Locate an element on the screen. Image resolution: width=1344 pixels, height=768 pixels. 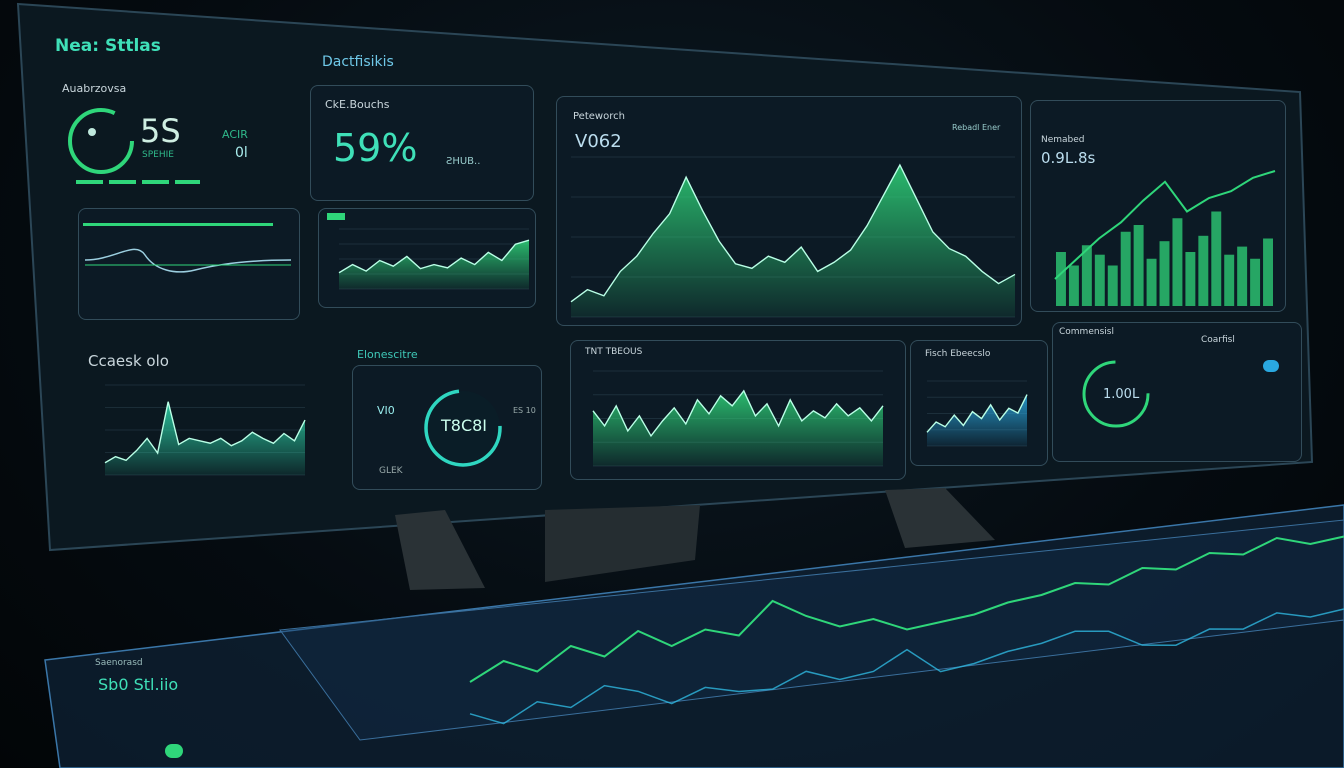
lower-blue-area-chart is located at coordinates (977, 413).